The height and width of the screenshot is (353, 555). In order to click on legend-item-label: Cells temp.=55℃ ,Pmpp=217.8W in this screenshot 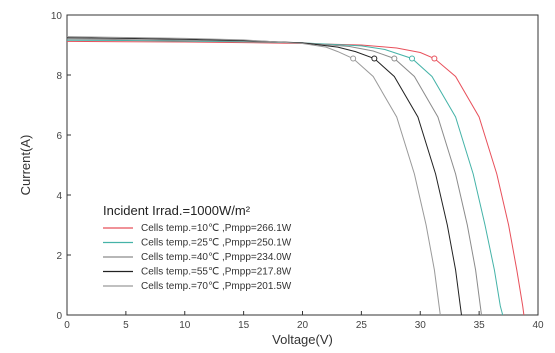, I will do `click(216, 272)`.